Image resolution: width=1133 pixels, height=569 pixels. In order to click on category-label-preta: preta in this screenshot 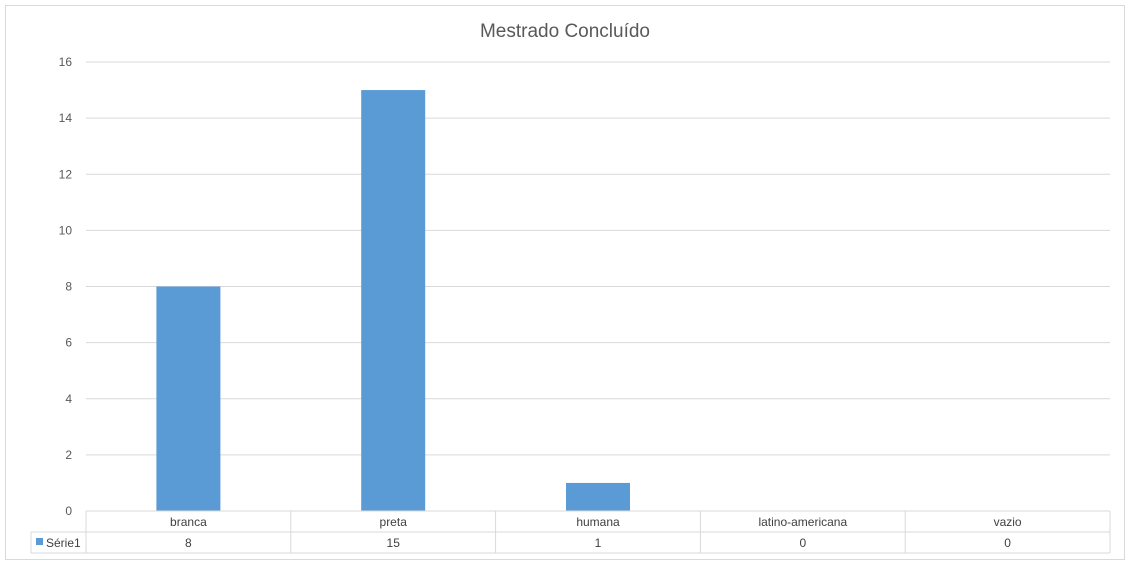, I will do `click(394, 522)`.